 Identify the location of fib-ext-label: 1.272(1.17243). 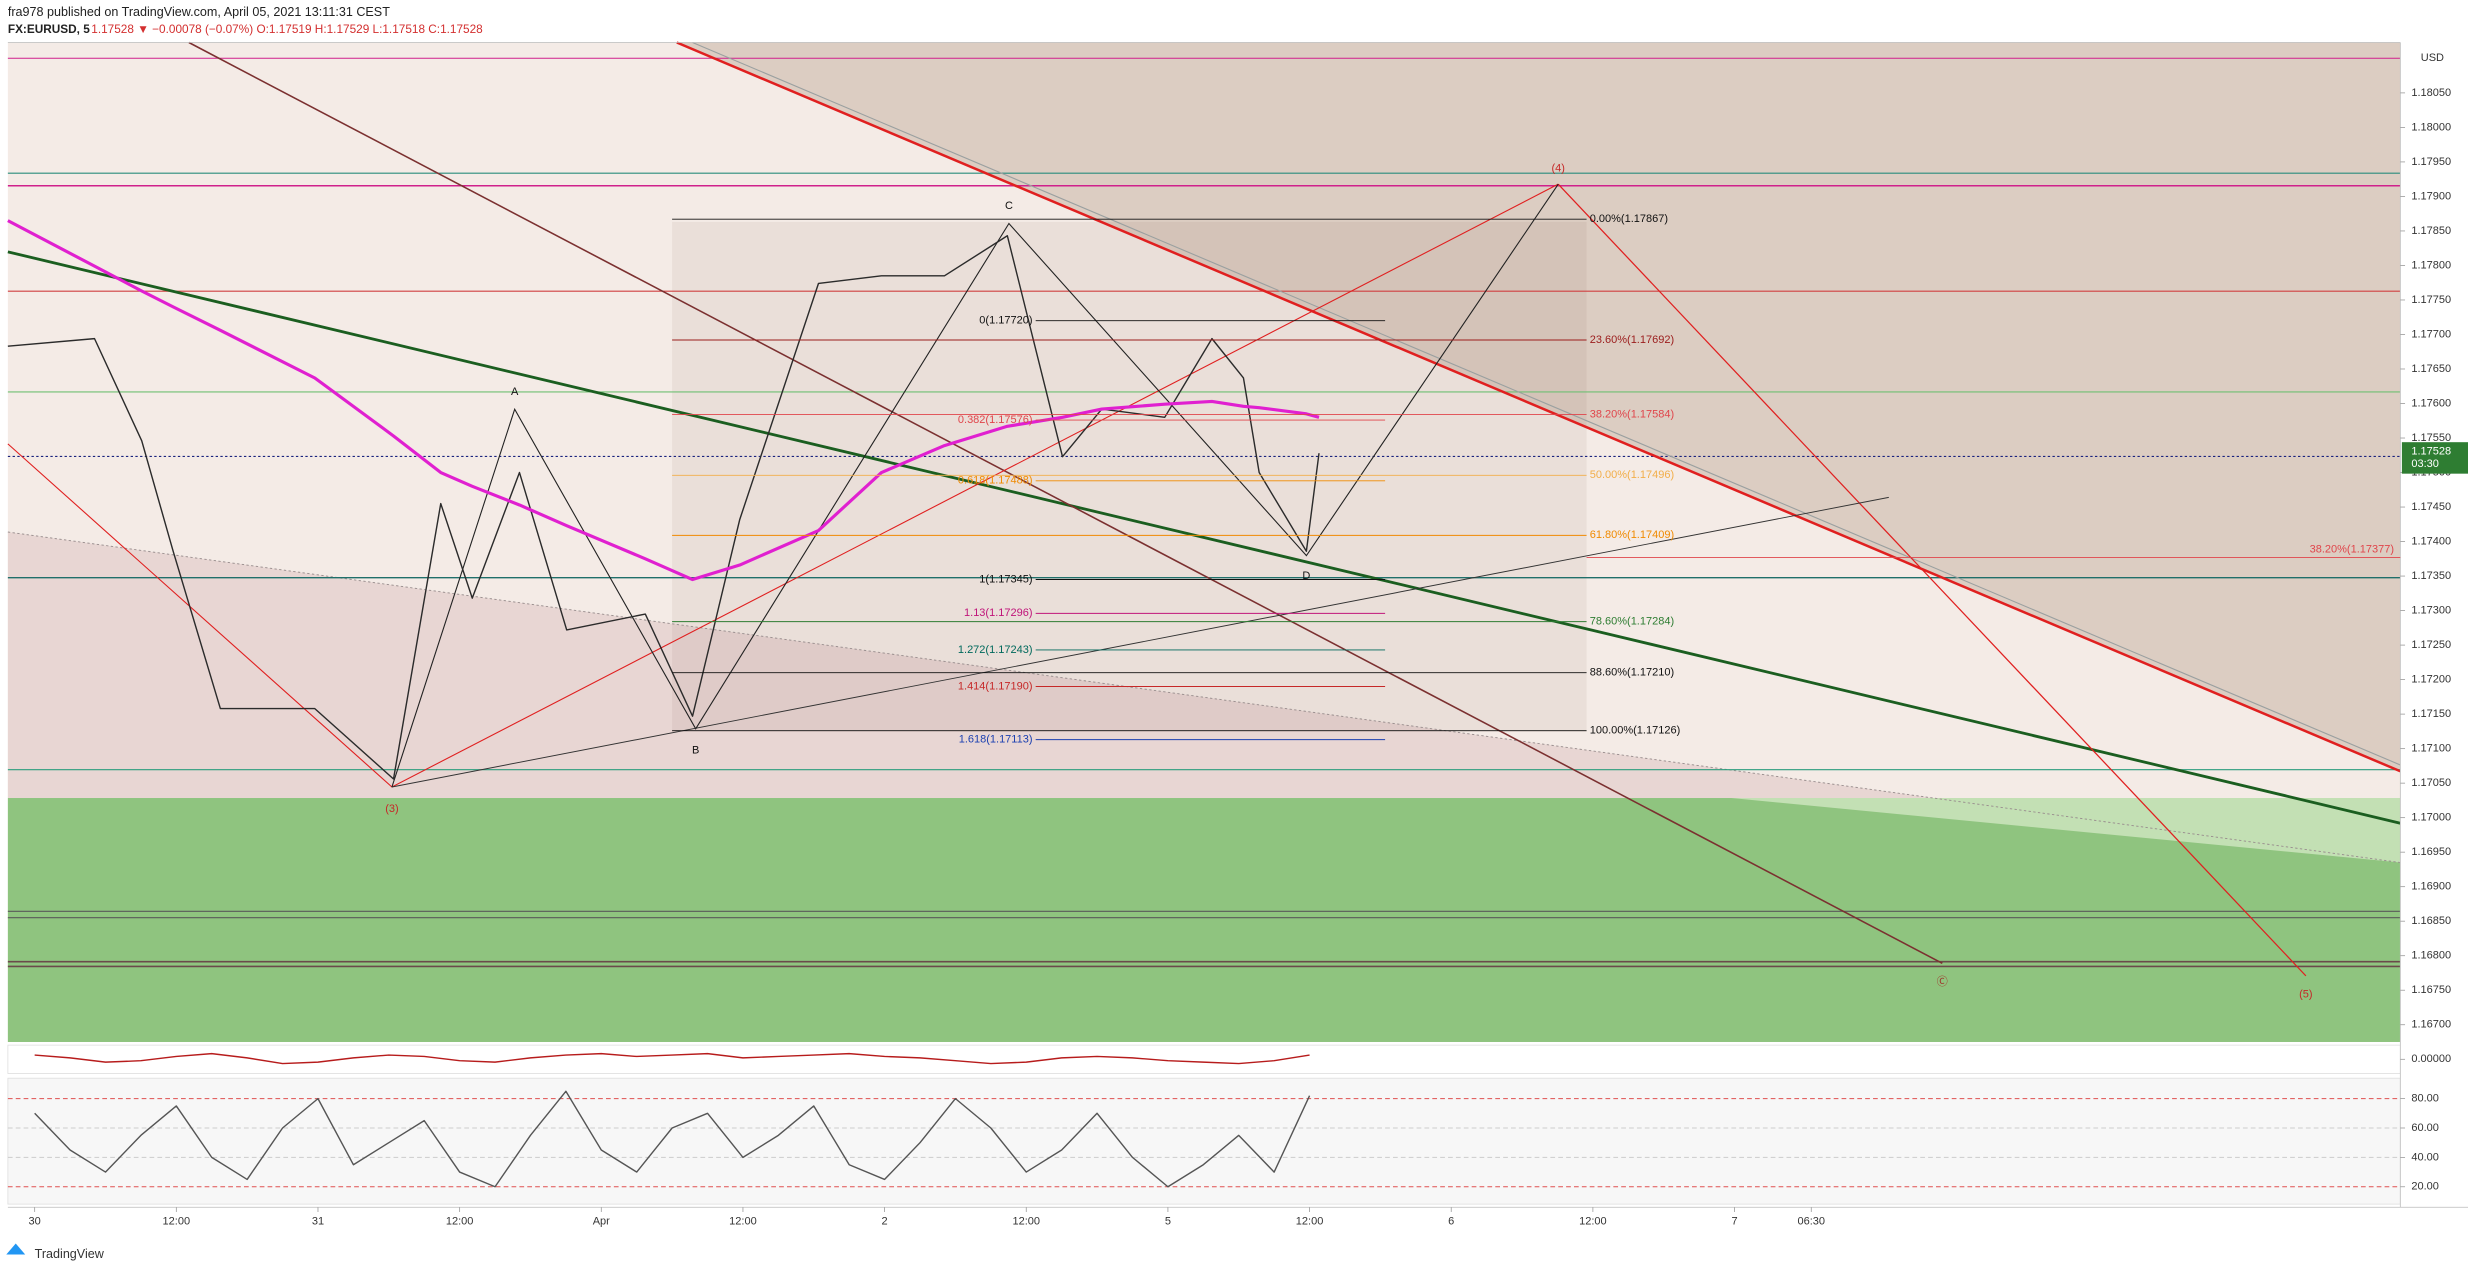
(995, 650).